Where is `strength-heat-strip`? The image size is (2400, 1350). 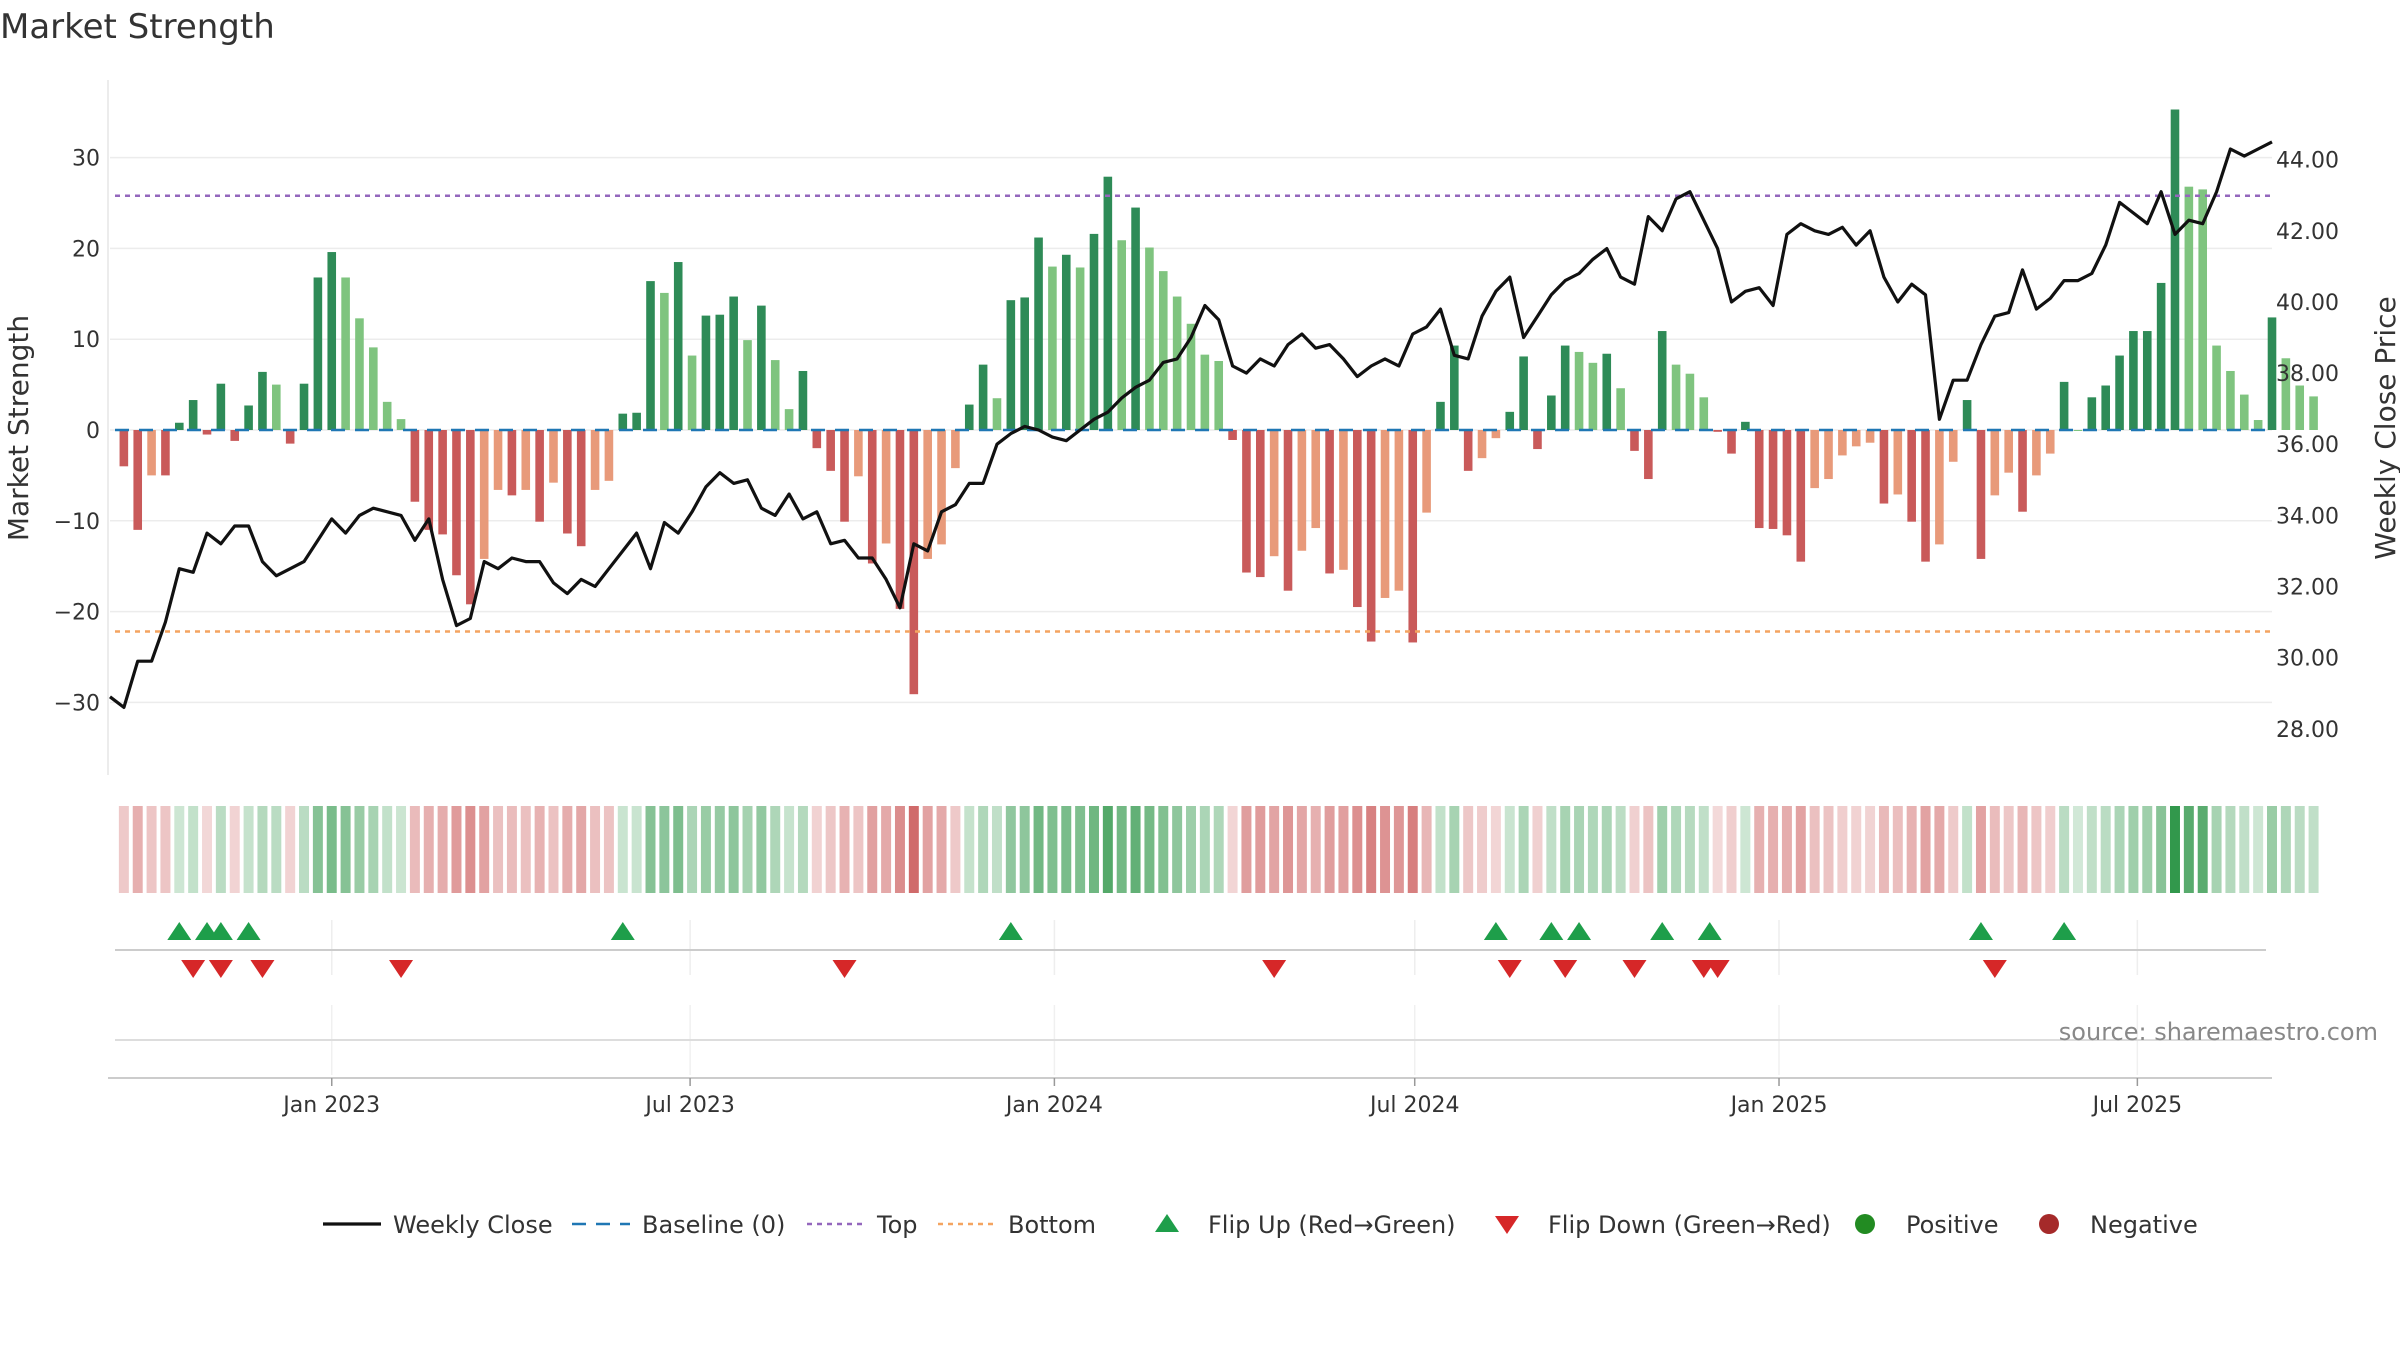
strength-heat-strip is located at coordinates (1218, 849).